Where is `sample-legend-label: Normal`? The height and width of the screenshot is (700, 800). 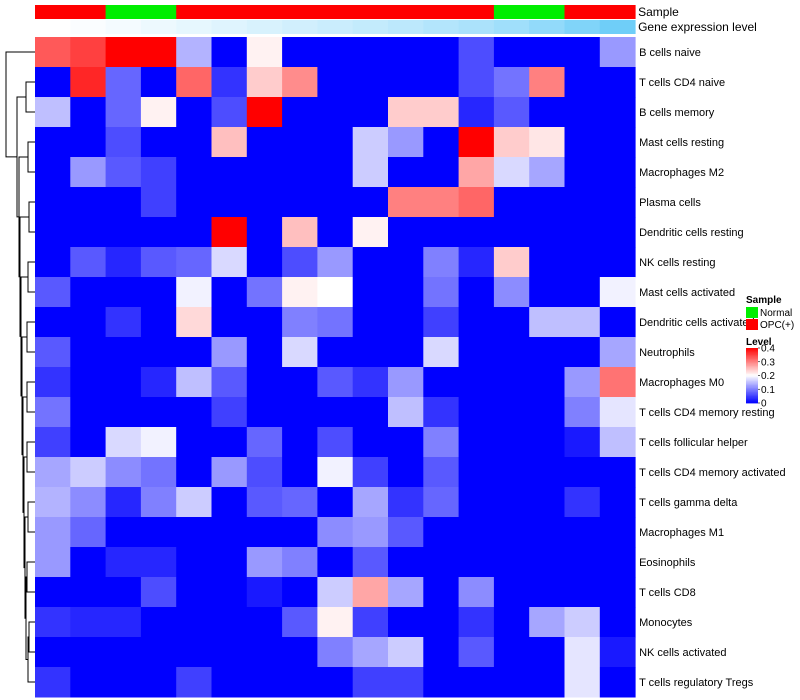
sample-legend-label: Normal is located at coordinates (776, 313).